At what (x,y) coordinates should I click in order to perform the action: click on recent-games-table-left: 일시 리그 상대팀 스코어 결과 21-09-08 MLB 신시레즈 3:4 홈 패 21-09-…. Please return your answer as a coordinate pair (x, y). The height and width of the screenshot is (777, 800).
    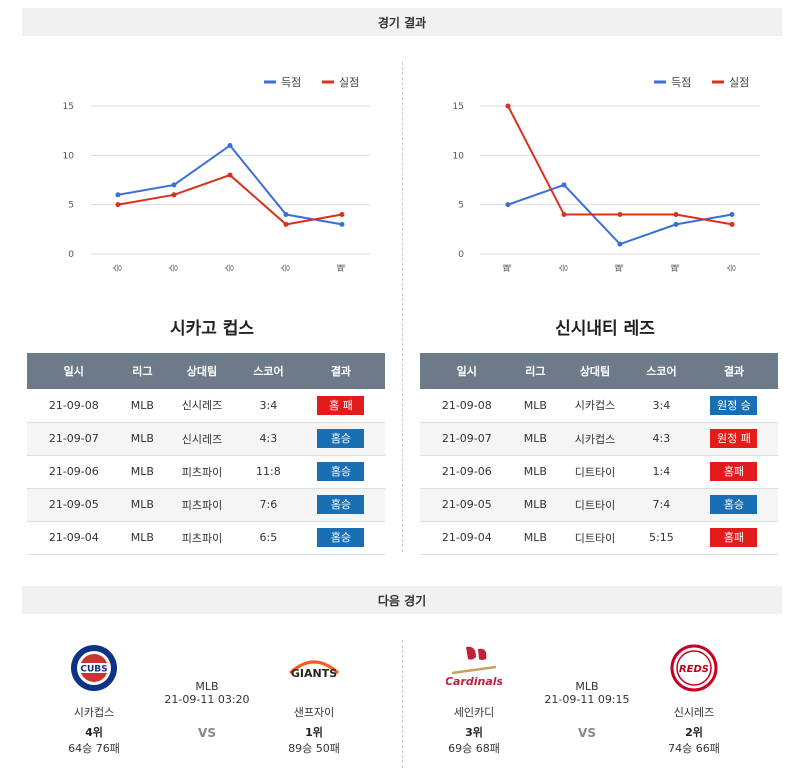
    Looking at the image, I should click on (206, 454).